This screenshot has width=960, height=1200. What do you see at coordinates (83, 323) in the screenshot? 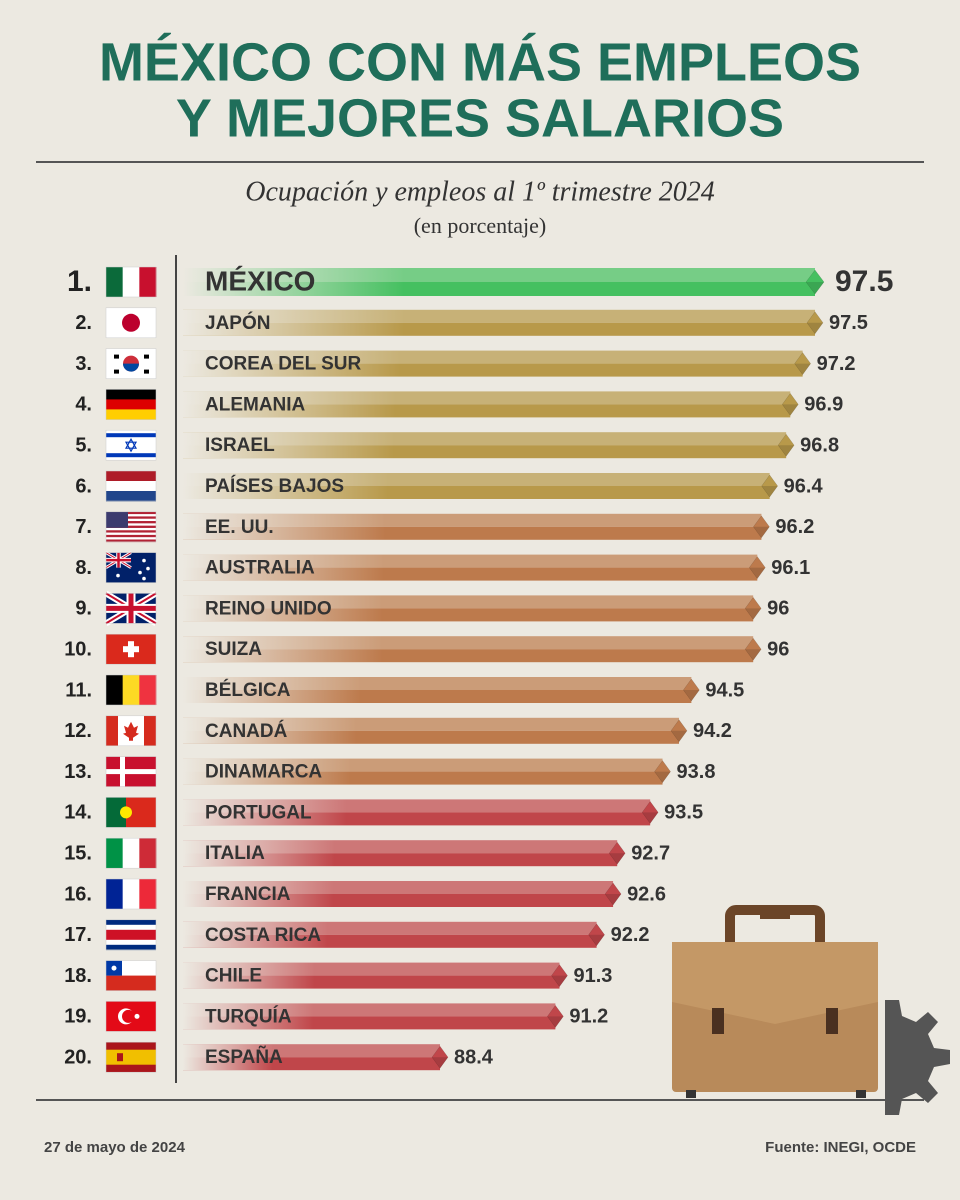
I see `rank: 2.` at bounding box center [83, 323].